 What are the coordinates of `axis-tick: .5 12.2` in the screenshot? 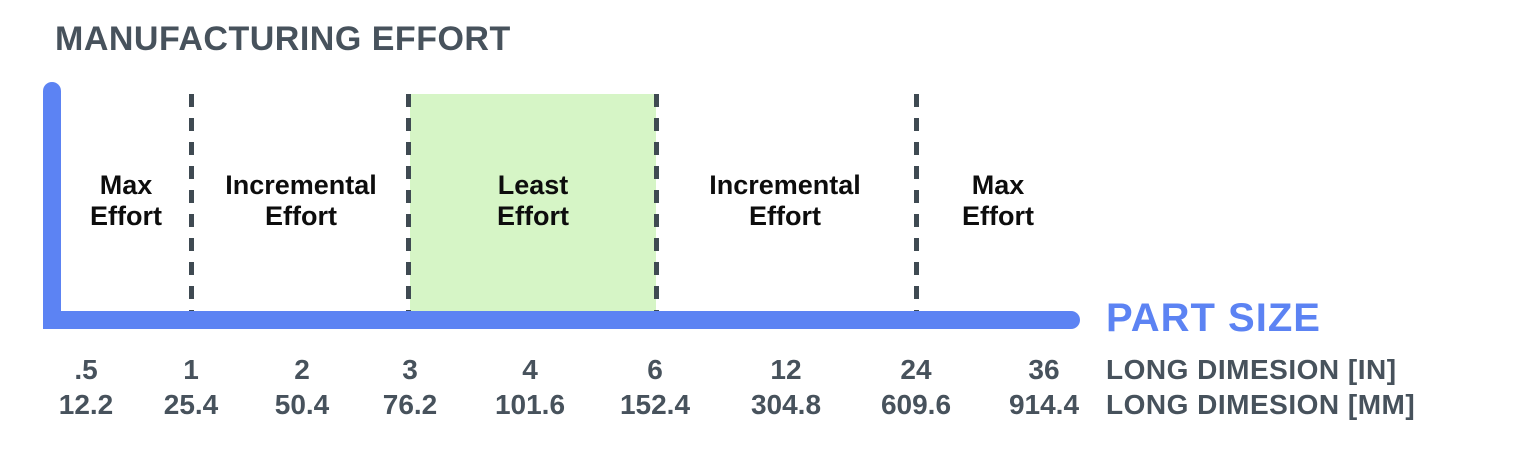 It's located at (86, 387).